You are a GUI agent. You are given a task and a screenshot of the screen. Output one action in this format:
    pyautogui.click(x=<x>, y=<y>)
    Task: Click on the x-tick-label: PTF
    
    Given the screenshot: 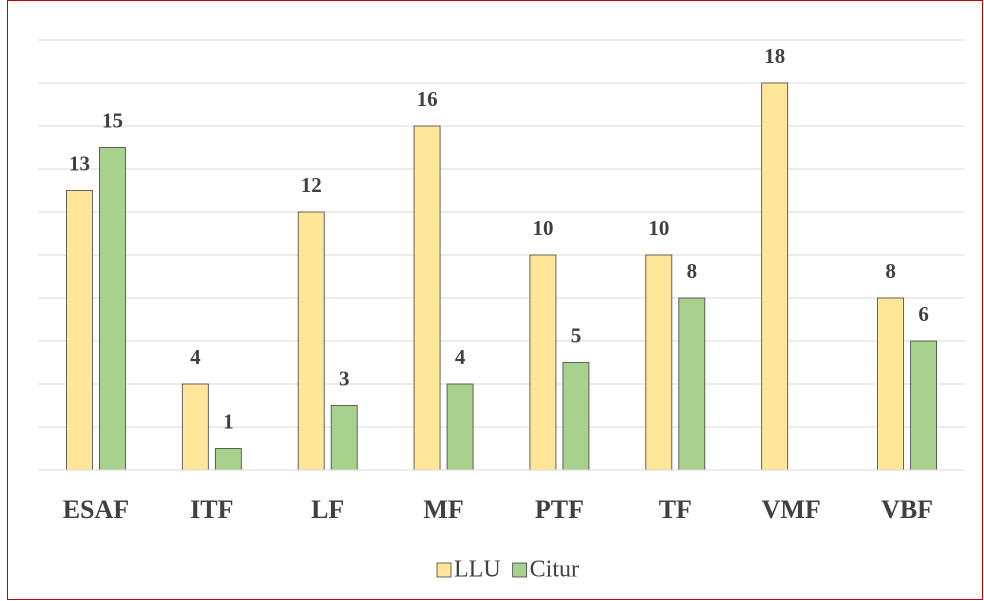 What is the action you would take?
    pyautogui.click(x=559, y=509)
    